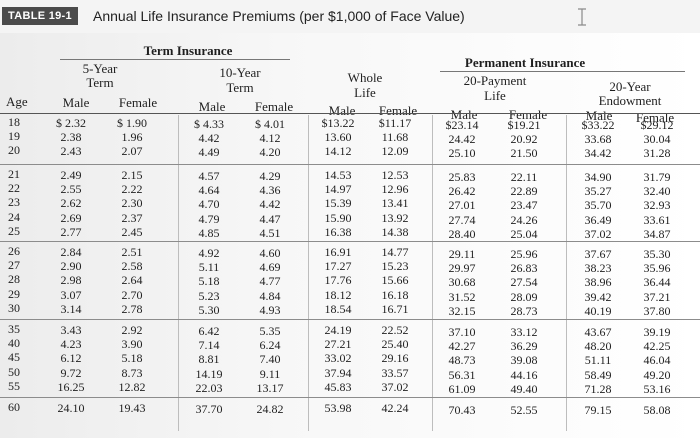 The height and width of the screenshot is (438, 700). What do you see at coordinates (462, 125) in the screenshot?
I see `pay20-male-premium-cell: $23.14` at bounding box center [462, 125].